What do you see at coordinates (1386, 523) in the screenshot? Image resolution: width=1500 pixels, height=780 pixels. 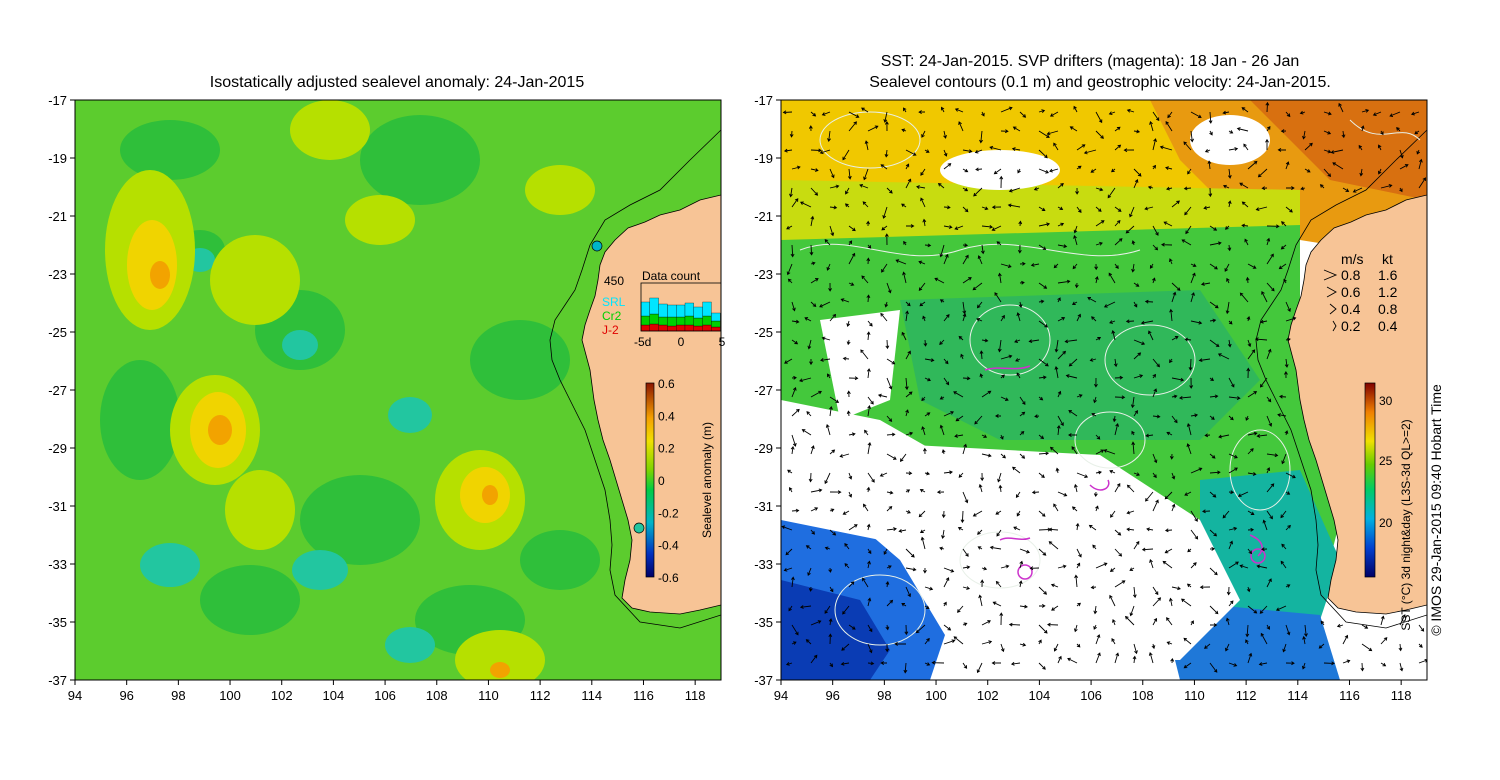 I see `colorbar-tick-label: 20` at bounding box center [1386, 523].